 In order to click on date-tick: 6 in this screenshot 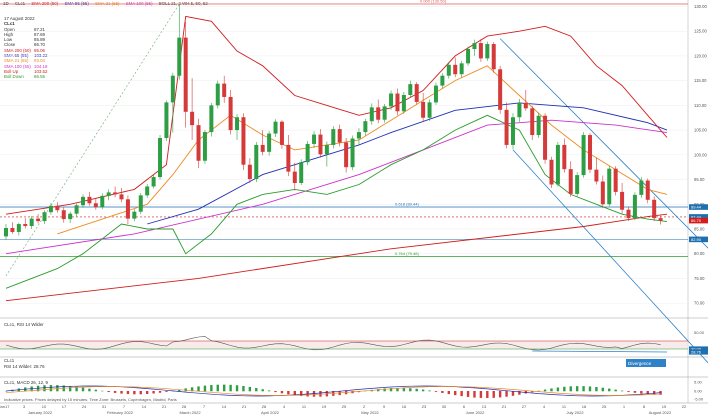, I will do `click(464, 406)`.